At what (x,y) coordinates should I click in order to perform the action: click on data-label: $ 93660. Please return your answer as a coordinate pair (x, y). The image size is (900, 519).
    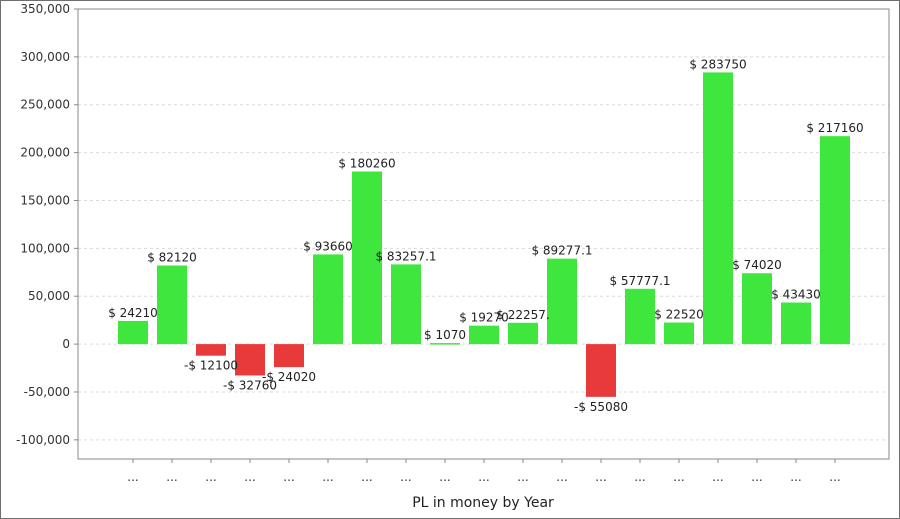
    Looking at the image, I should click on (328, 246).